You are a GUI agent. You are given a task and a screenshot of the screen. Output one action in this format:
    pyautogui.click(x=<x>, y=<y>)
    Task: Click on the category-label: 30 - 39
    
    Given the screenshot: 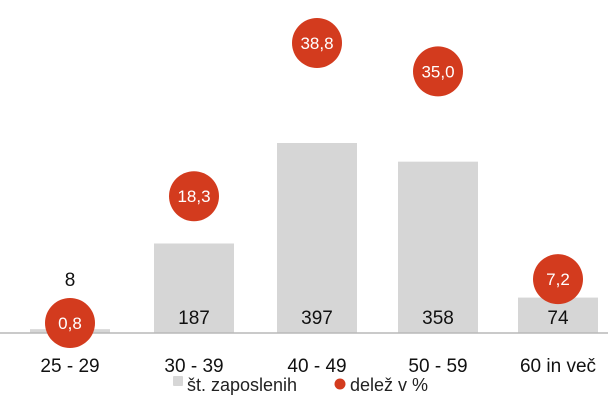 What is the action you would take?
    pyautogui.click(x=193, y=366)
    